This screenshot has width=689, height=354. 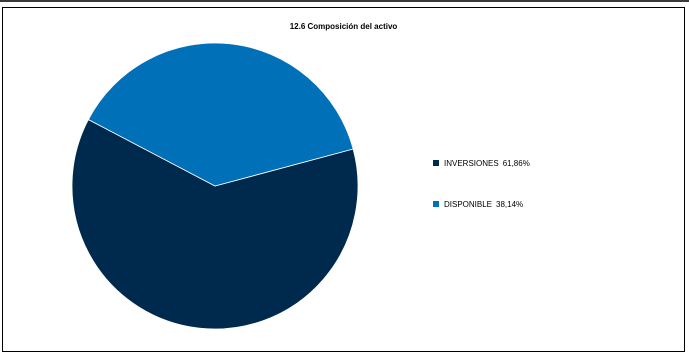 I want to click on legend-swatch-disponible, so click(x=436, y=204).